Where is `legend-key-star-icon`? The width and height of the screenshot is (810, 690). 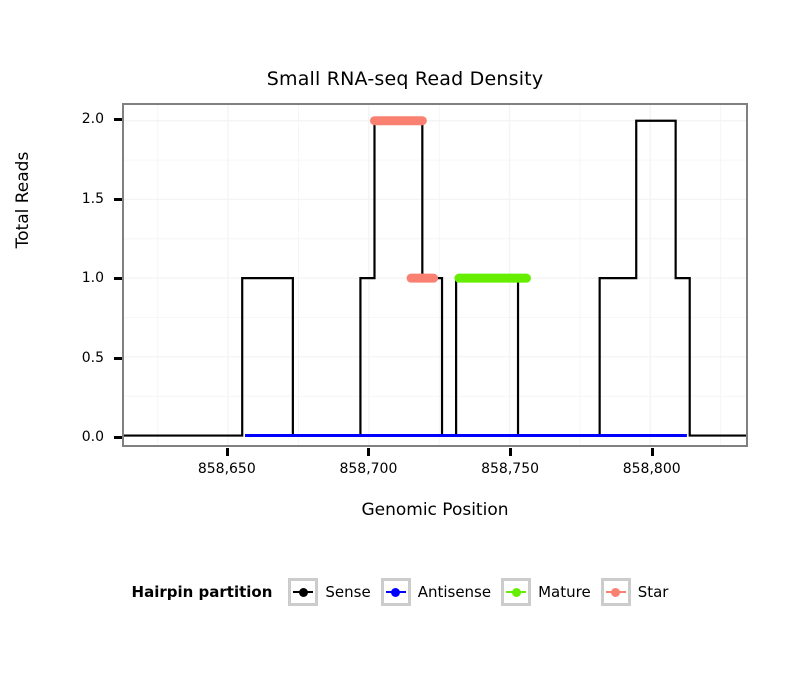
legend-key-star-icon is located at coordinates (615, 592).